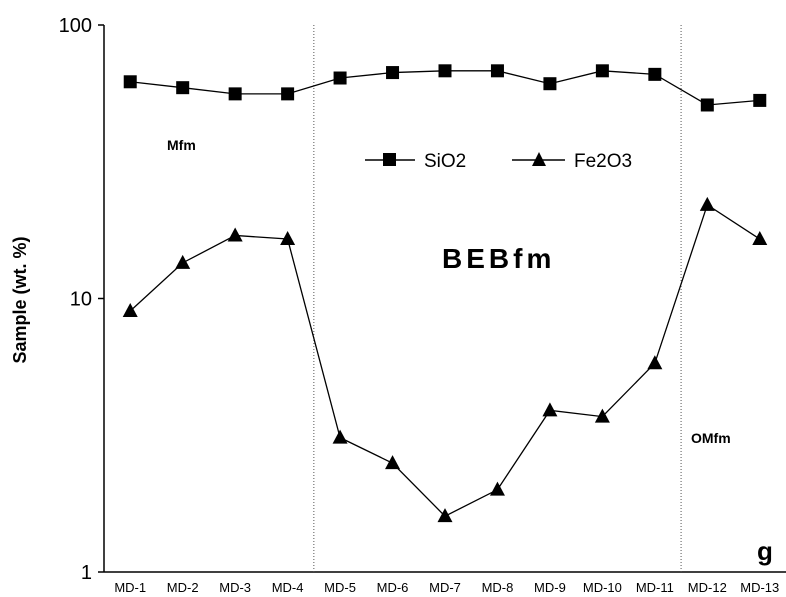 This screenshot has height=597, width=786. Describe the element at coordinates (603, 161) in the screenshot. I see `legend-fe2o3-label: Fe2O3` at that location.